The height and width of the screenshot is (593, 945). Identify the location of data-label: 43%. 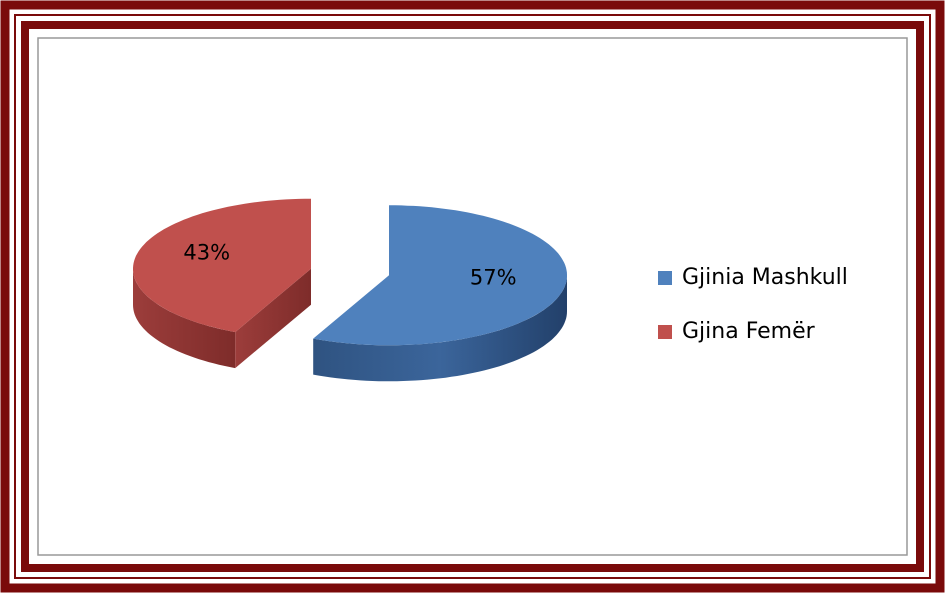
(206, 253).